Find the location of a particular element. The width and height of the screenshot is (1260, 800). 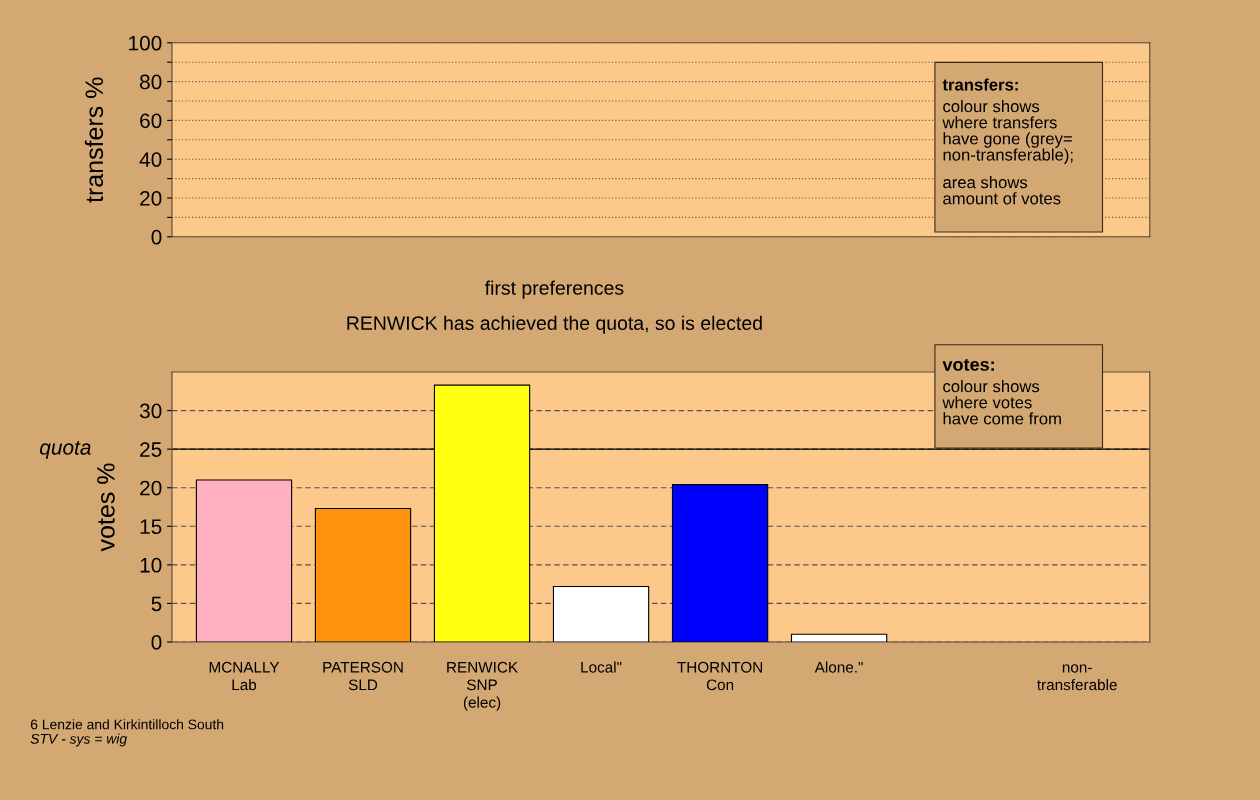

y-tick-label: 40 is located at coordinates (150, 159).